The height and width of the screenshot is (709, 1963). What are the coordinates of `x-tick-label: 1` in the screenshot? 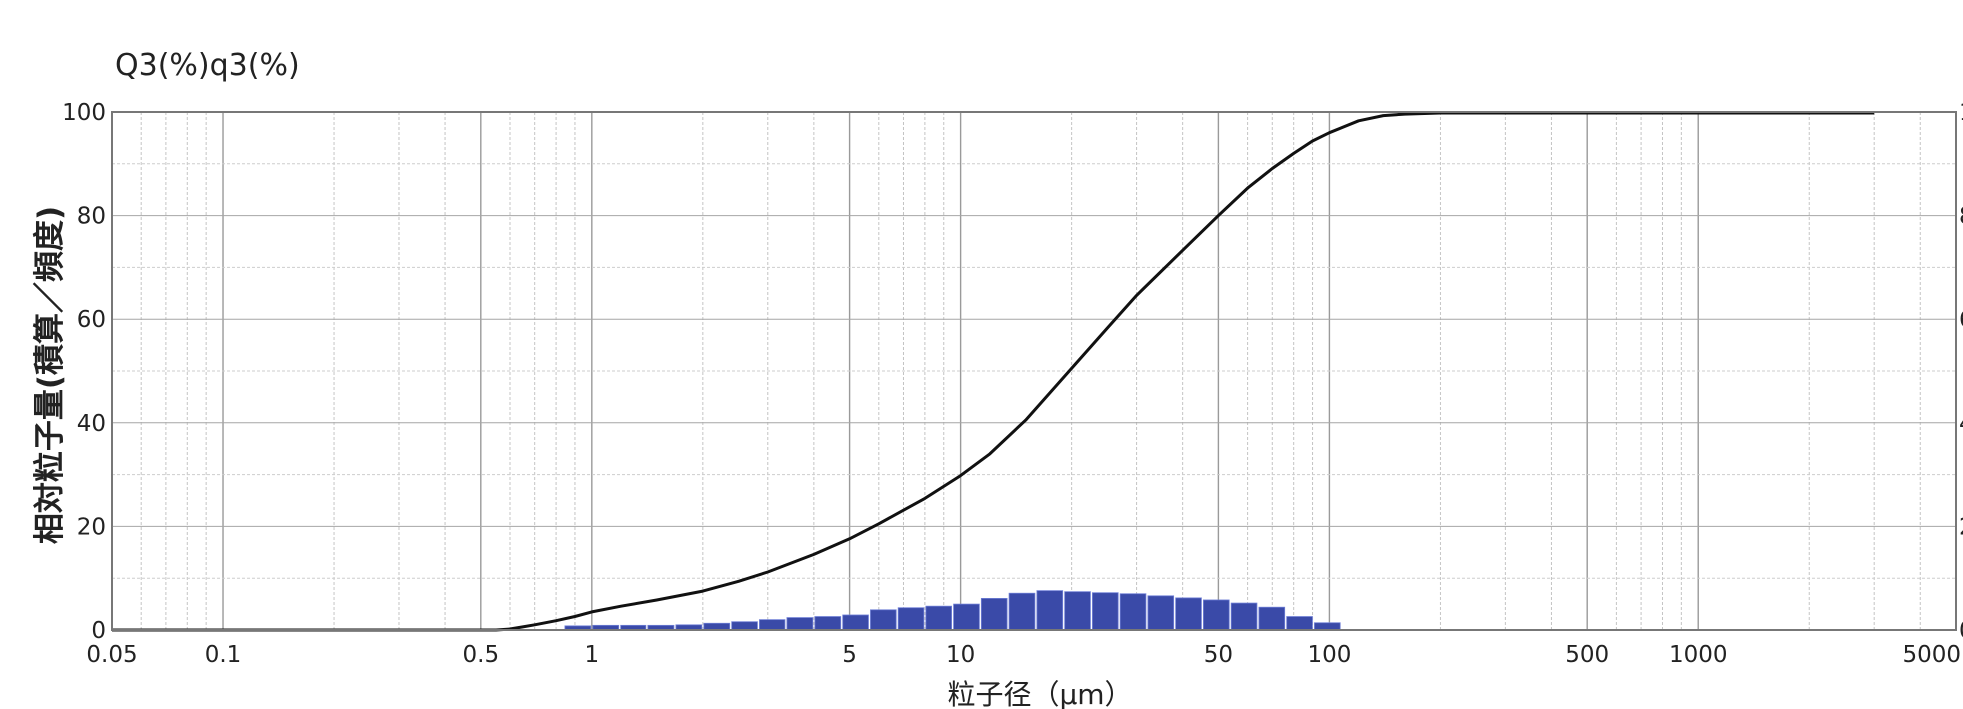 It's located at (591, 655).